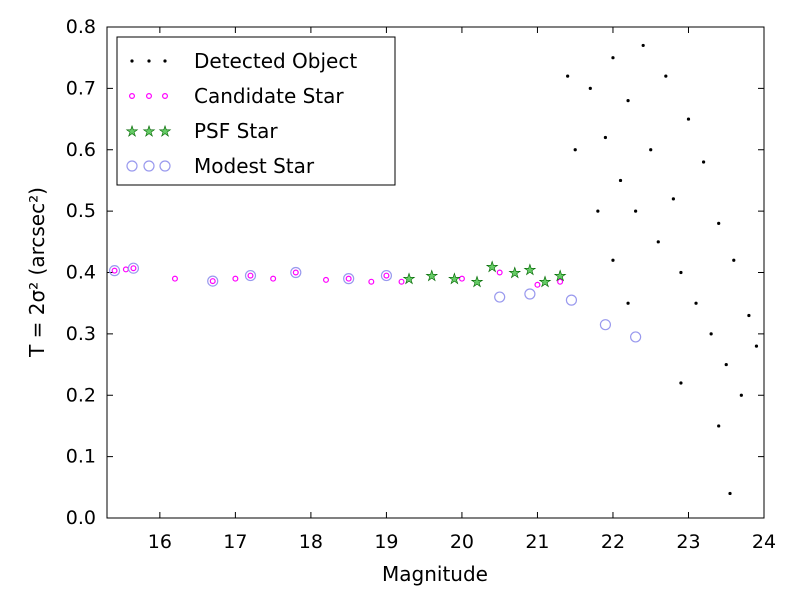 This screenshot has width=800, height=600. Describe the element at coordinates (613, 542) in the screenshot. I see `x-tick-label: 22` at that location.